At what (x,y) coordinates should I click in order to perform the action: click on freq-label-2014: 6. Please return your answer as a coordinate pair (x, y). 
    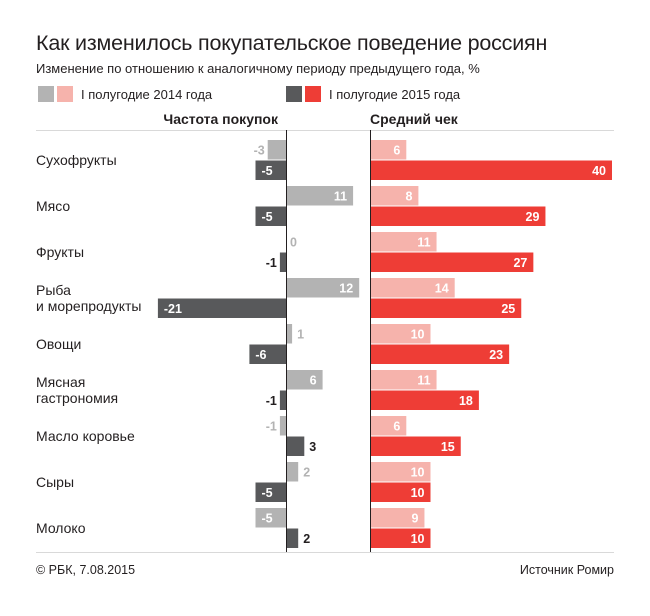
    Looking at the image, I should click on (313, 380).